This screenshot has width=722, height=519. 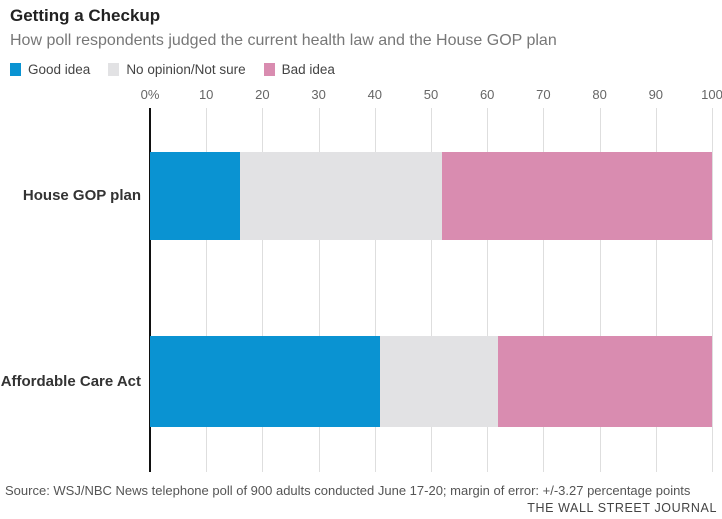 What do you see at coordinates (318, 94) in the screenshot?
I see `x-axis-tick: 30` at bounding box center [318, 94].